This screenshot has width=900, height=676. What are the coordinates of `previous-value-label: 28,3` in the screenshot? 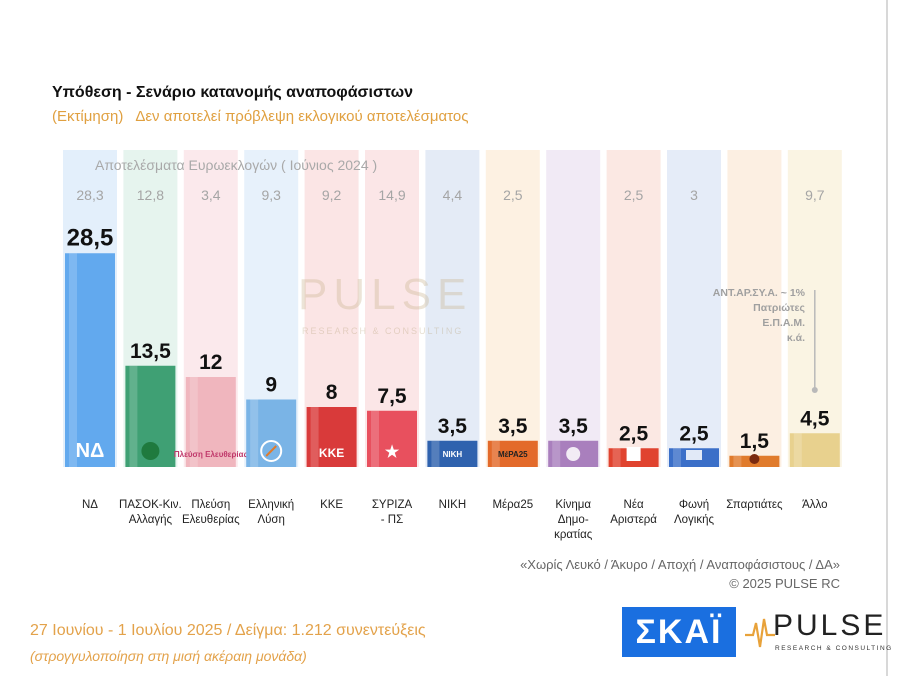 It's located at (89, 195).